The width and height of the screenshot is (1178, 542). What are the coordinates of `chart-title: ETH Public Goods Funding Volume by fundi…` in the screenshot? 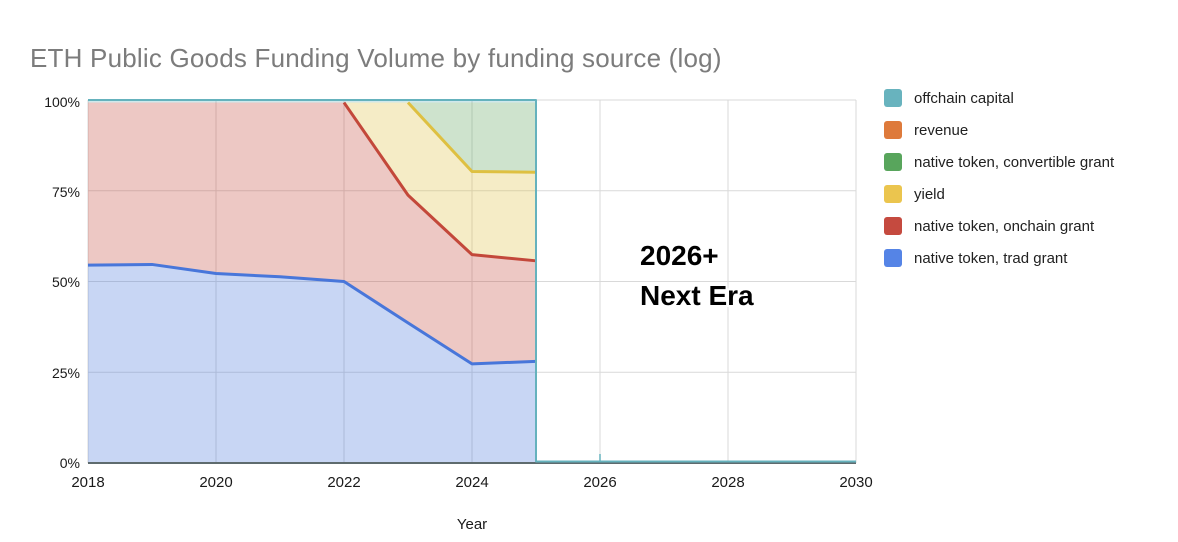 It's located at (376, 58).